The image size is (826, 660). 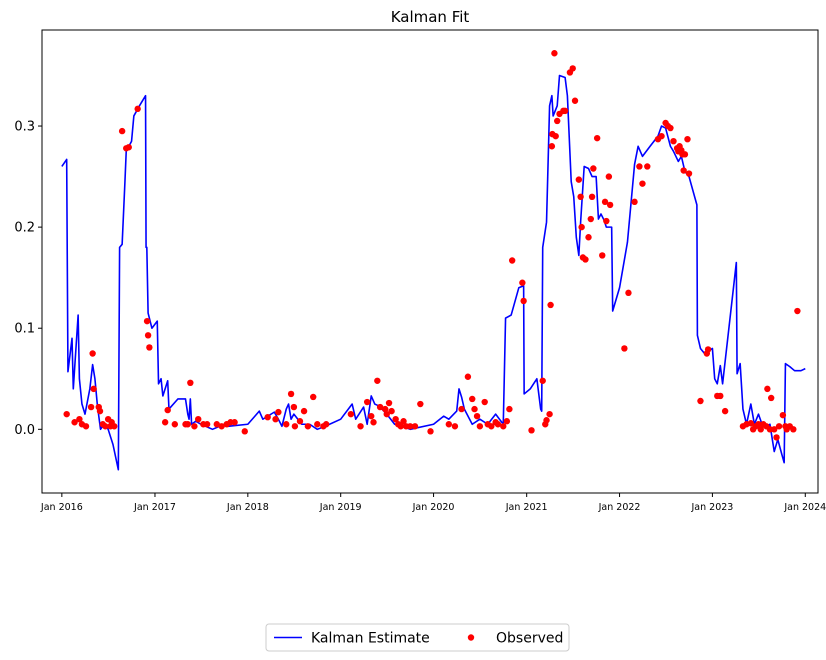 I want to click on x-tick-label: Jan 2024, so click(x=804, y=507).